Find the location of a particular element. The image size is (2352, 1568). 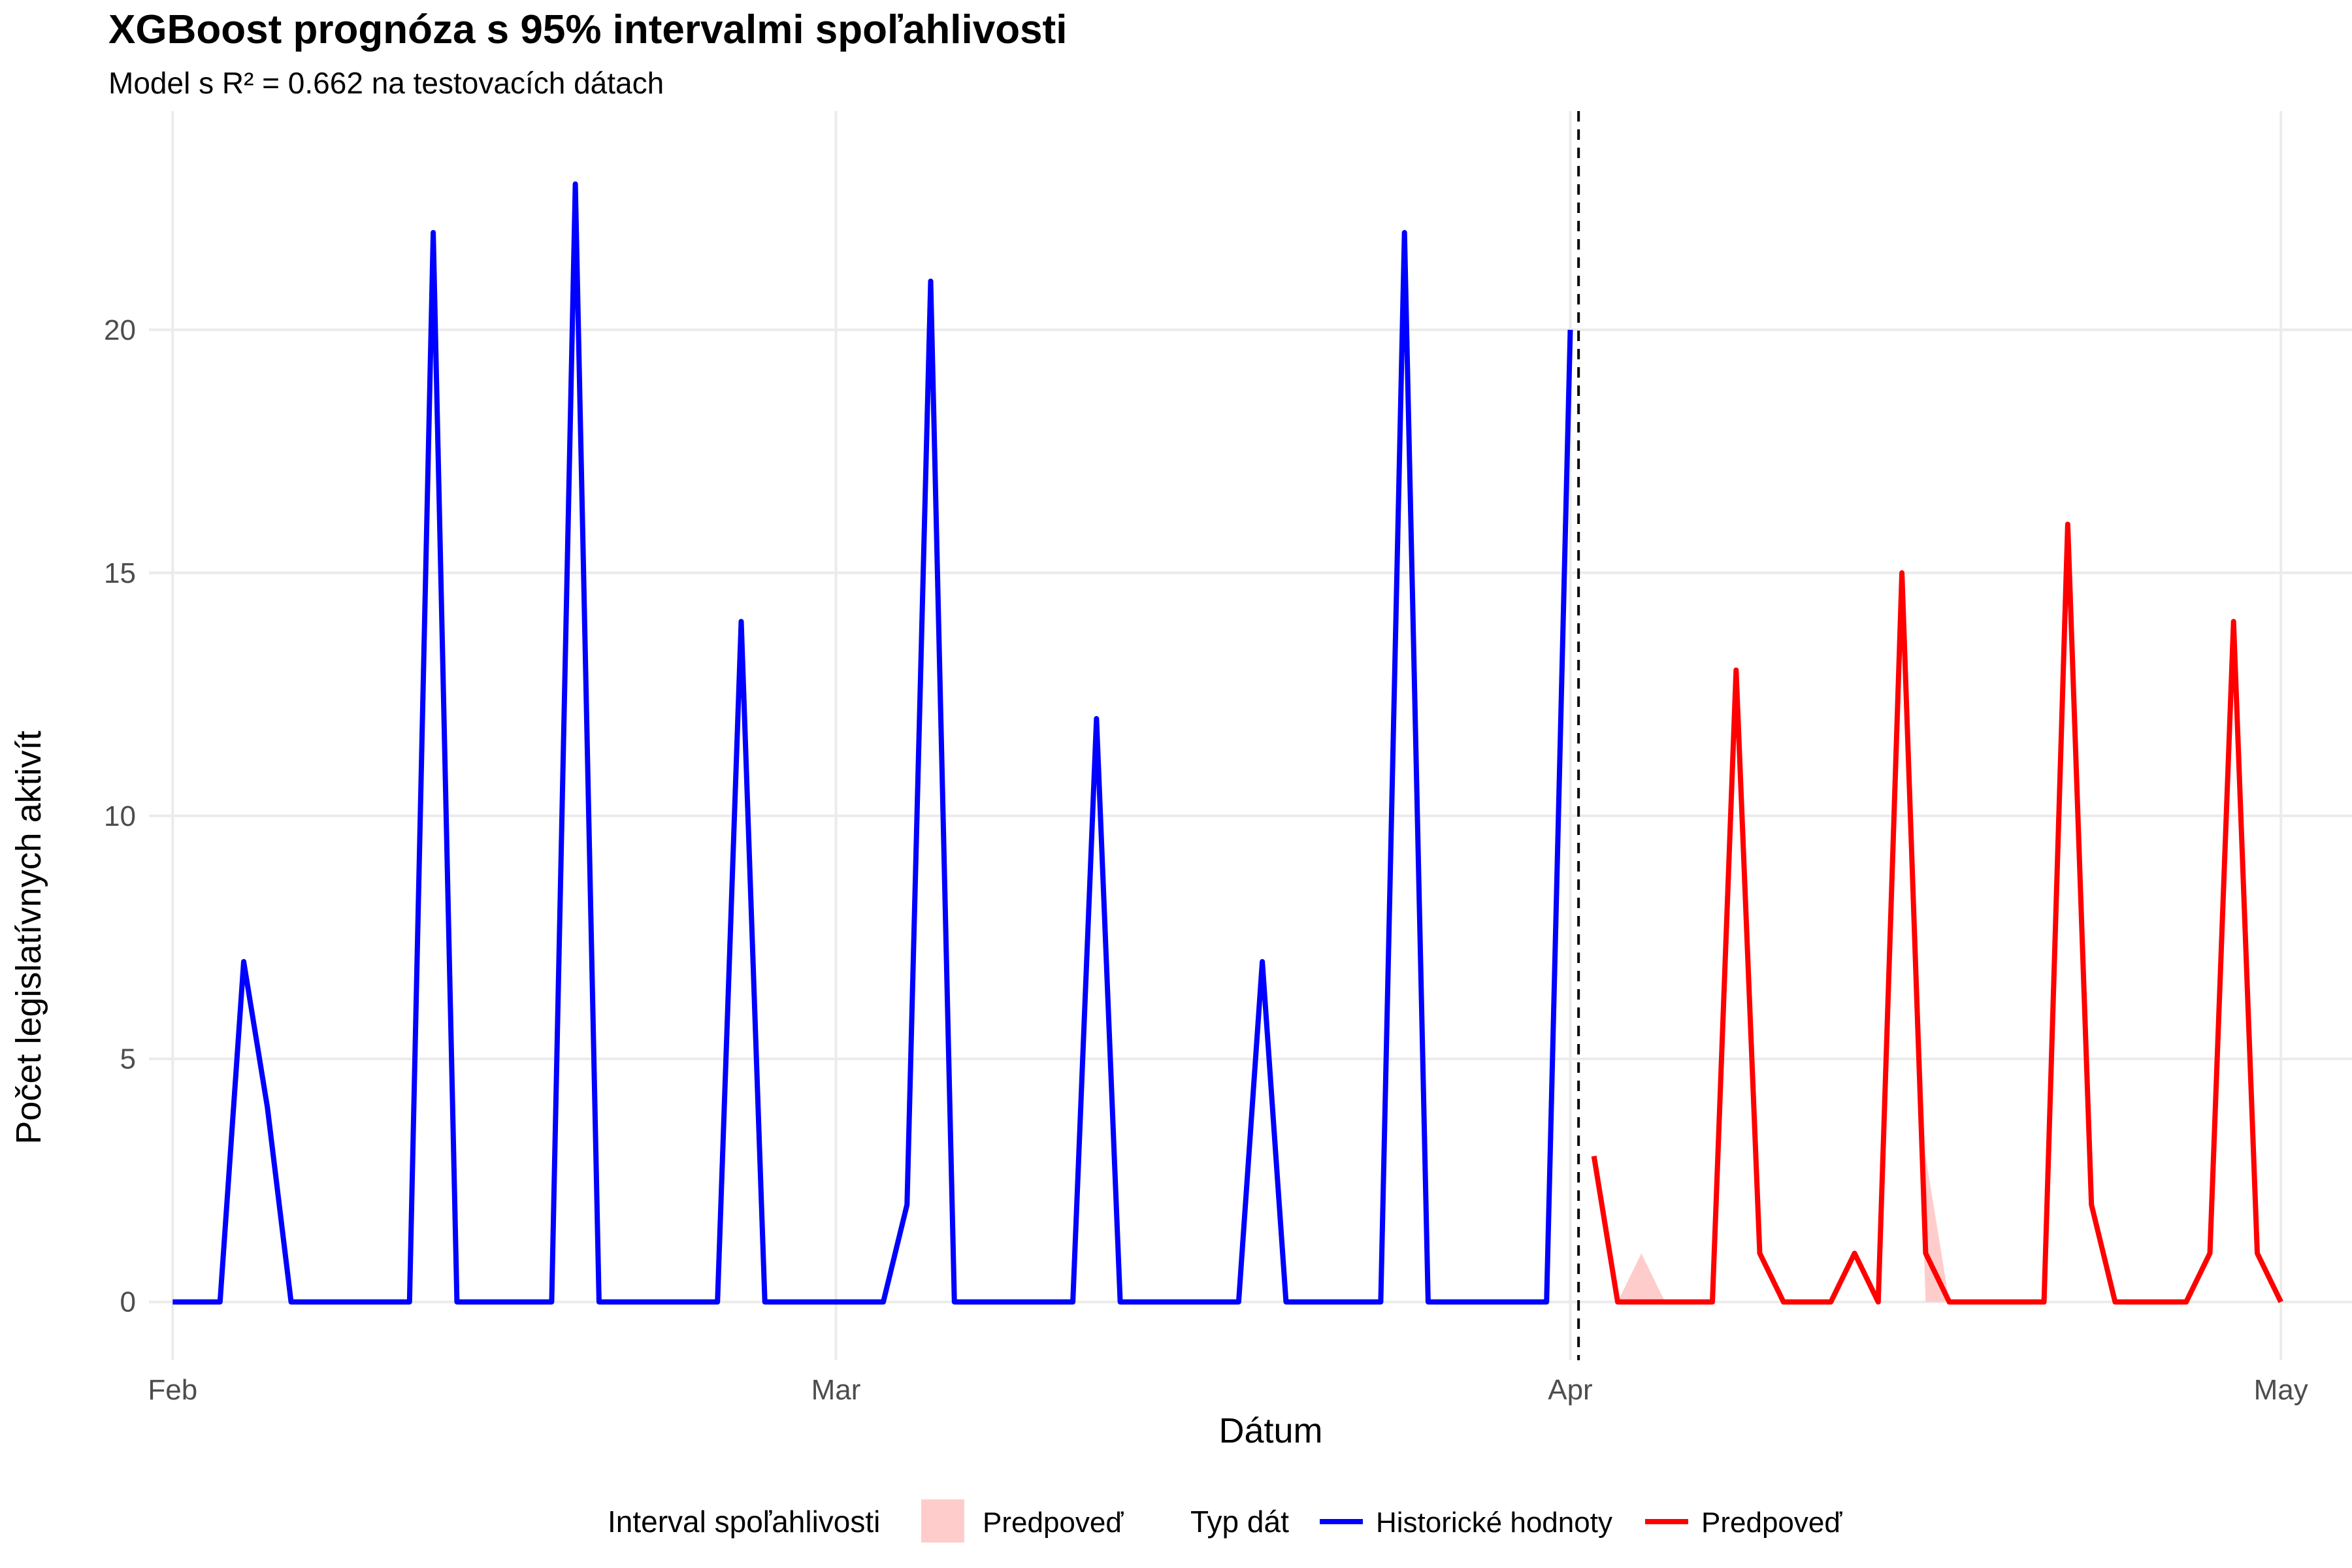

x-tick-label: Feb is located at coordinates (172, 1390).